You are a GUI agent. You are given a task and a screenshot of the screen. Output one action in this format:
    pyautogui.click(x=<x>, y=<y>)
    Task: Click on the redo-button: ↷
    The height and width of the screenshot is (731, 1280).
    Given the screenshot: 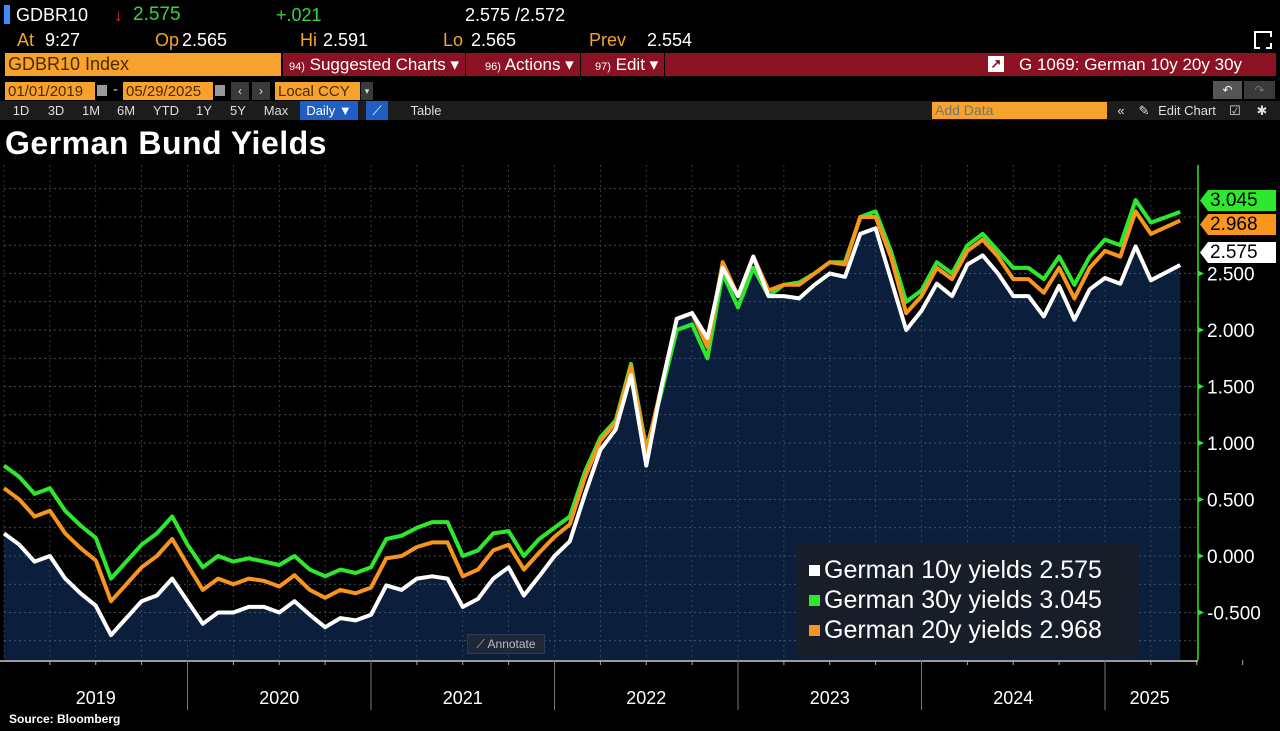 What is the action you would take?
    pyautogui.click(x=1259, y=90)
    